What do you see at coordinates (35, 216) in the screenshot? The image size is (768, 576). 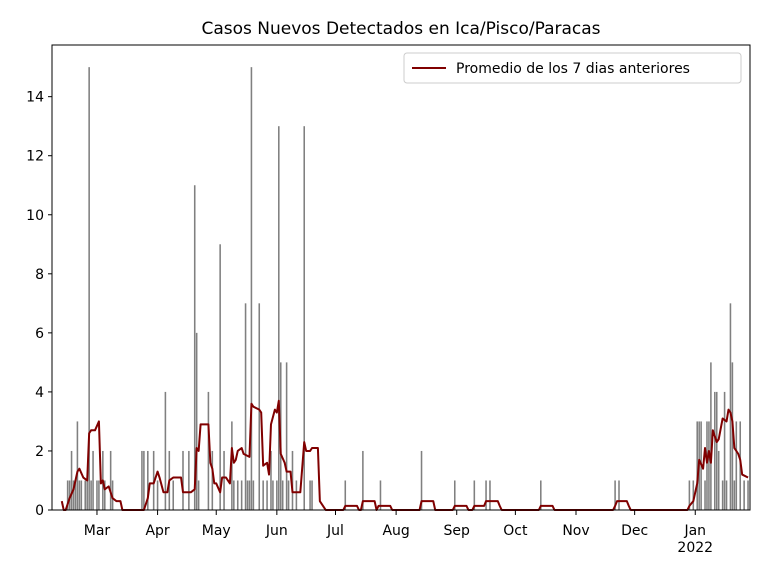 I see `y-tick-label: 10` at bounding box center [35, 216].